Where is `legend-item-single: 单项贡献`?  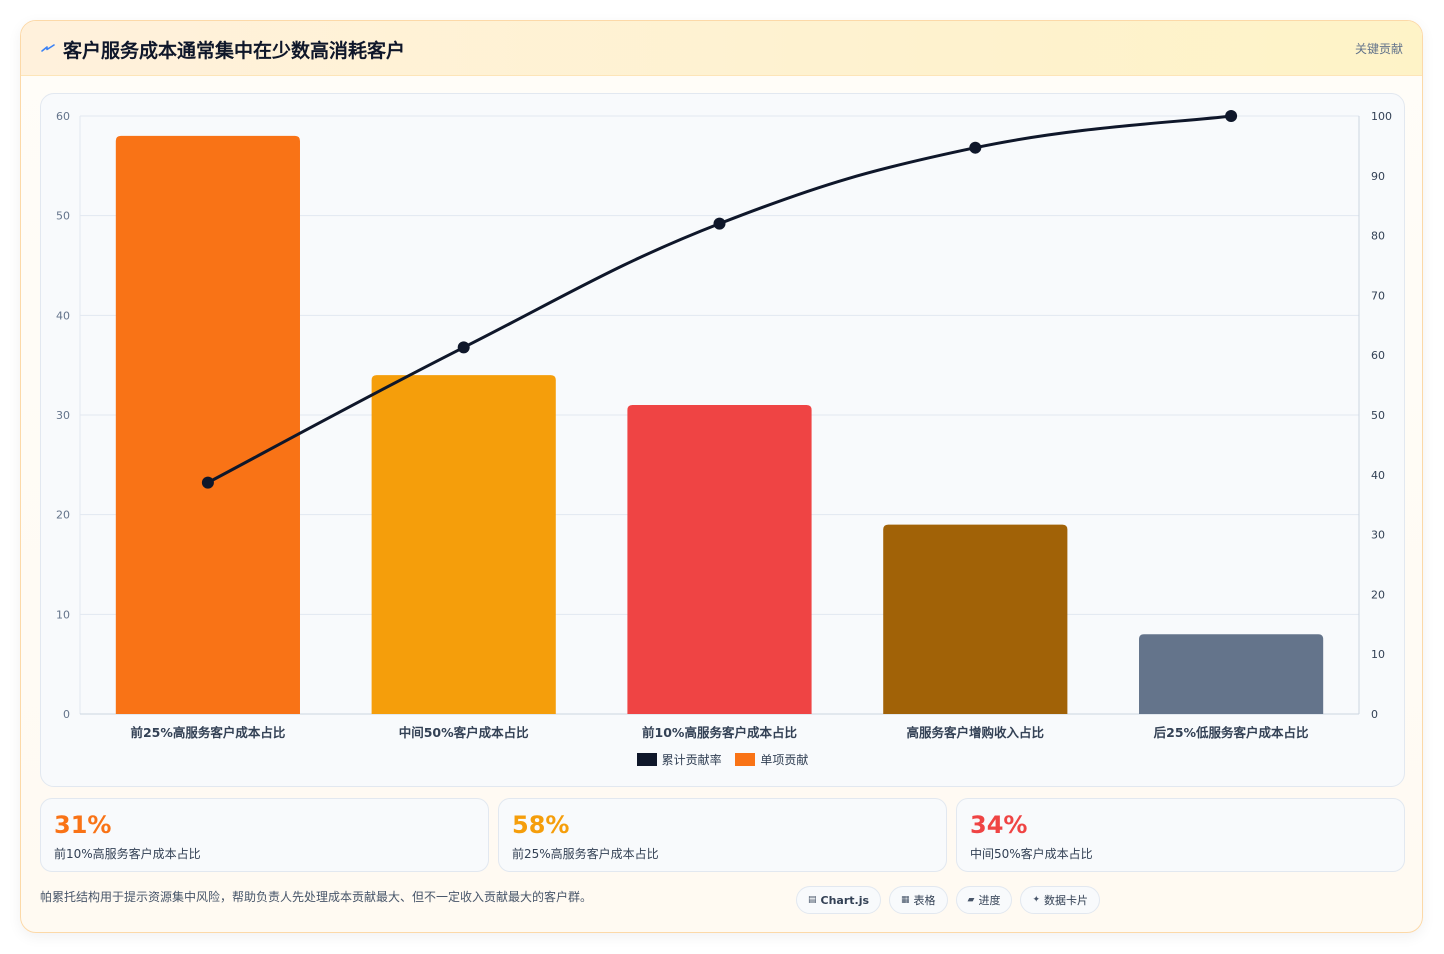 legend-item-single: 单项贡献 is located at coordinates (771, 759).